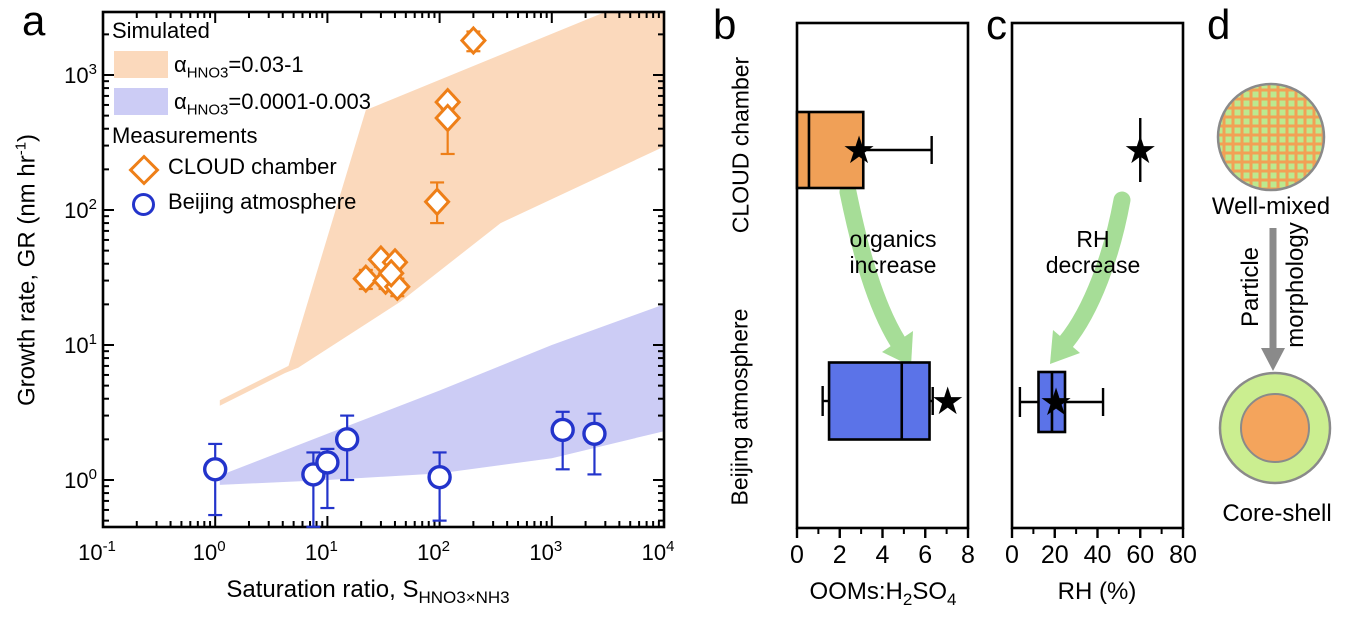 The width and height of the screenshot is (1355, 621). What do you see at coordinates (322, 589) in the screenshot?
I see `x-axis-label-a-text: Saturation ratio, S` at bounding box center [322, 589].